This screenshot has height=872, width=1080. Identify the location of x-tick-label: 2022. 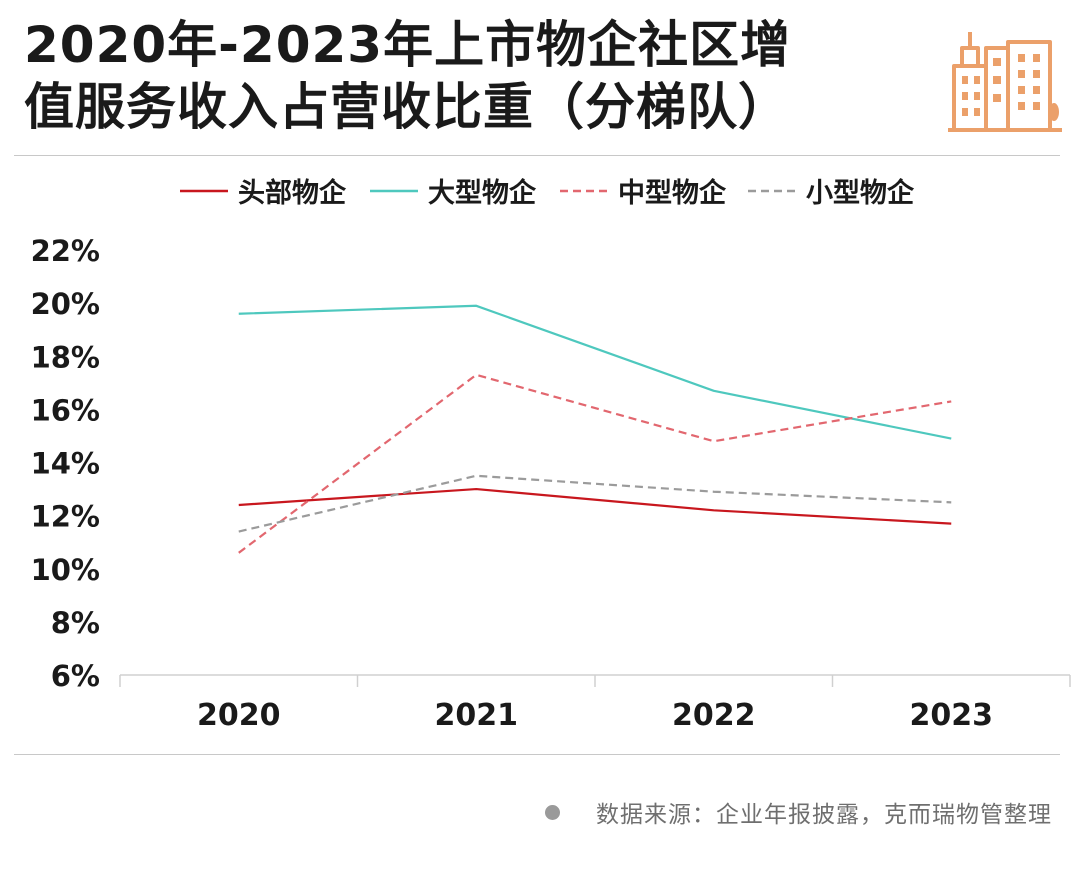
(714, 715).